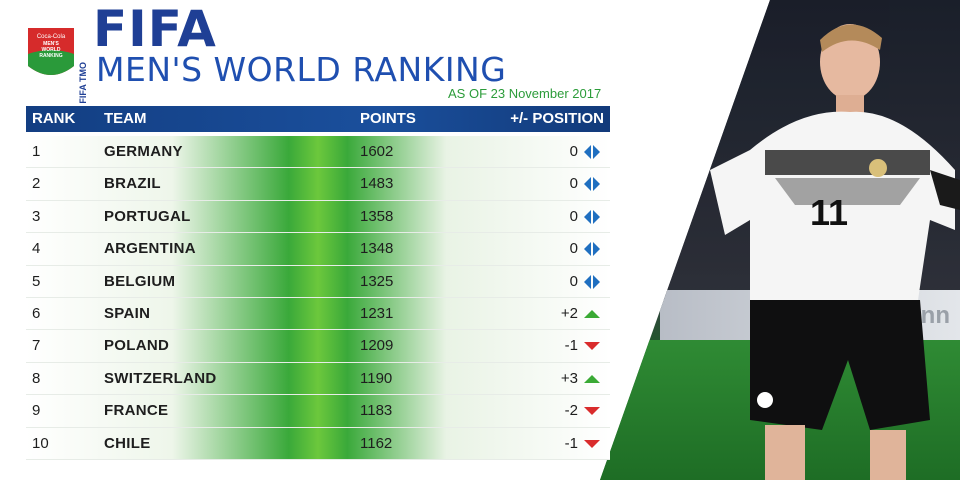 The width and height of the screenshot is (960, 480). I want to click on points-cell: 1358, so click(377, 216).